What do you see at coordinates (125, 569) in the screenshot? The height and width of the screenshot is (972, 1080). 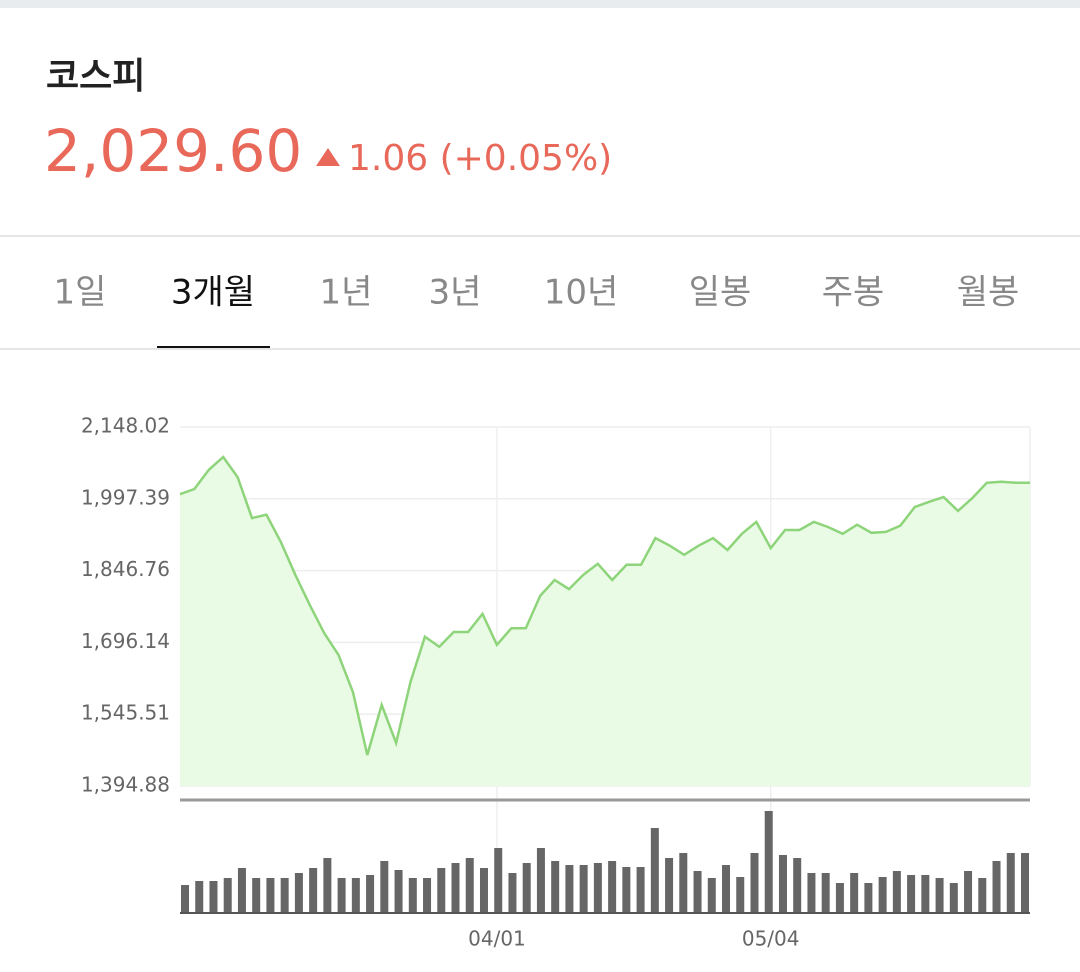 I see `y-tick-label: 1,846.76` at bounding box center [125, 569].